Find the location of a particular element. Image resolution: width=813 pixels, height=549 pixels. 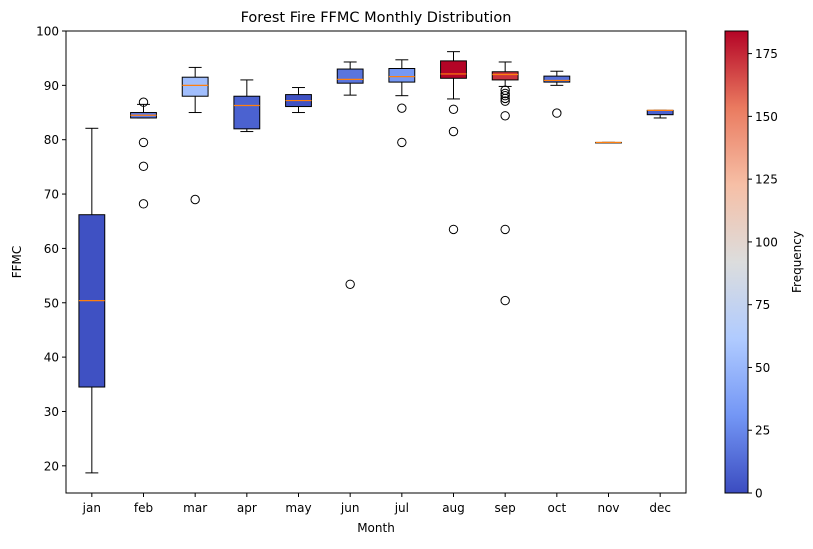

colorbar-tick-label: 50 is located at coordinates (762, 368).